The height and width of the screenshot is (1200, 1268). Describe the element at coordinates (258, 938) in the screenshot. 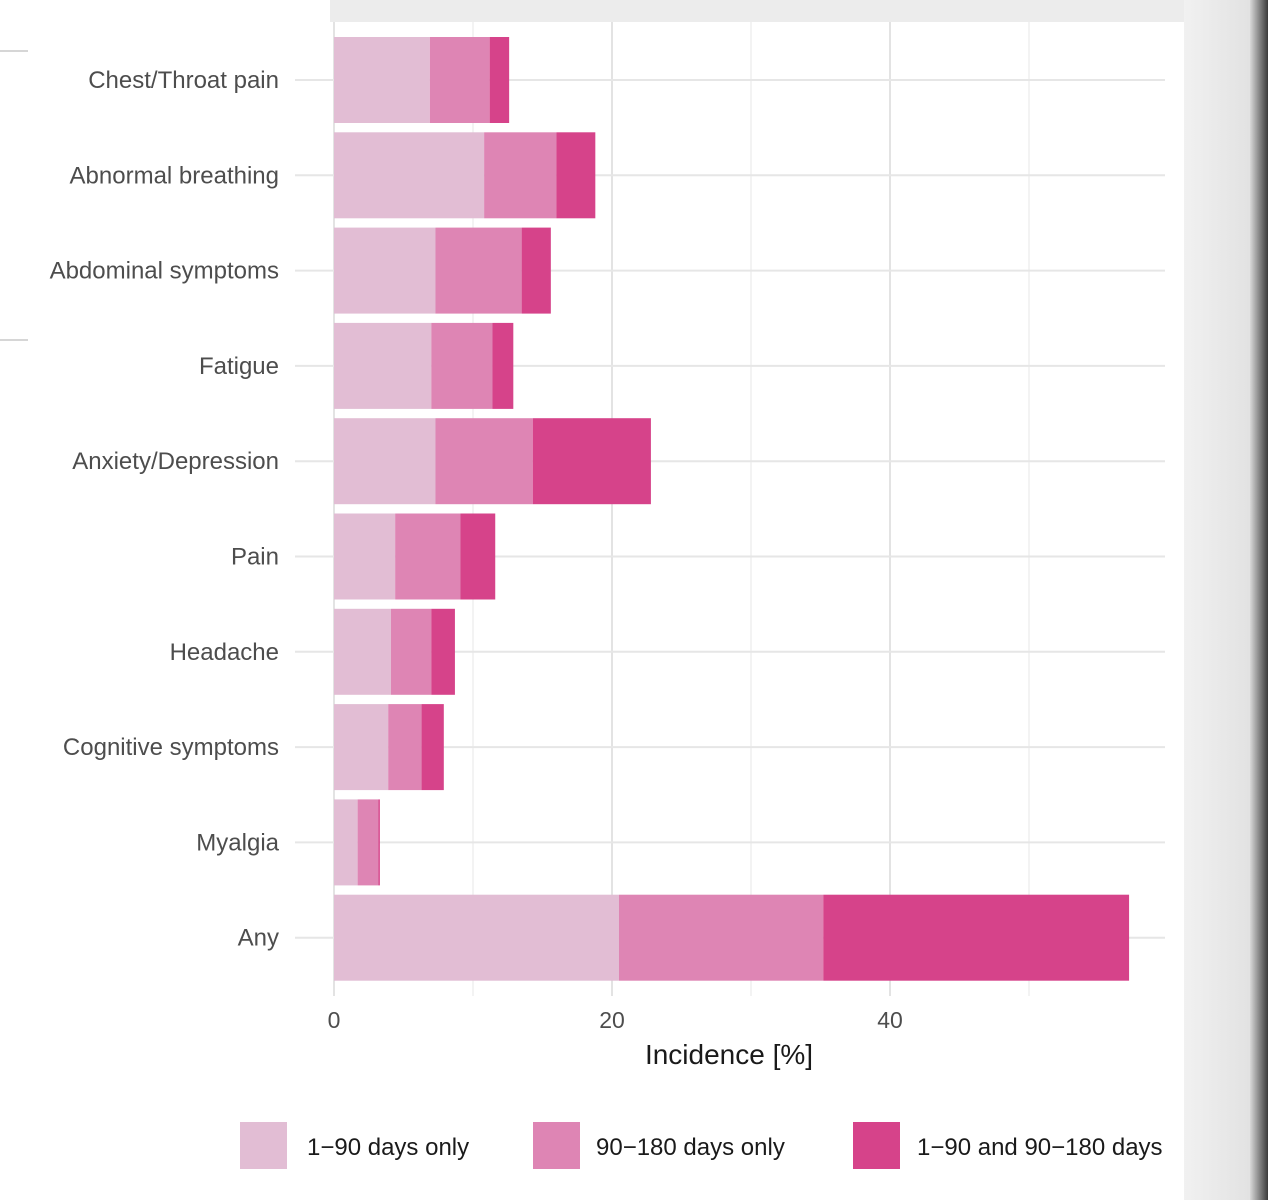

I see `category-label: Any` at that location.